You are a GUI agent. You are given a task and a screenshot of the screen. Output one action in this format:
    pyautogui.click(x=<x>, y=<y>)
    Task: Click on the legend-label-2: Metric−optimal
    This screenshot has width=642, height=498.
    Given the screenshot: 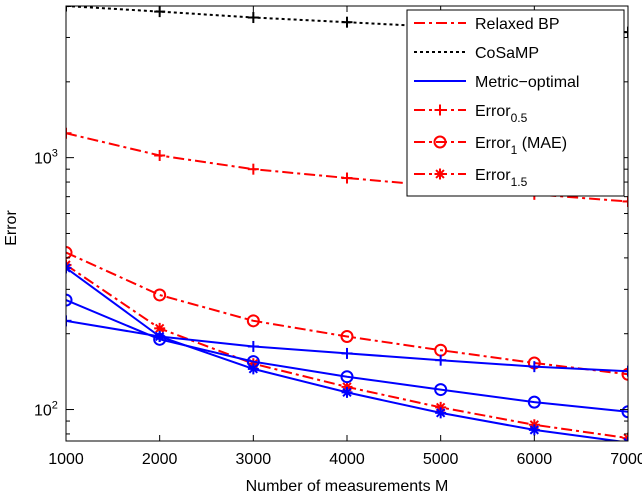 What is the action you would take?
    pyautogui.click(x=527, y=82)
    